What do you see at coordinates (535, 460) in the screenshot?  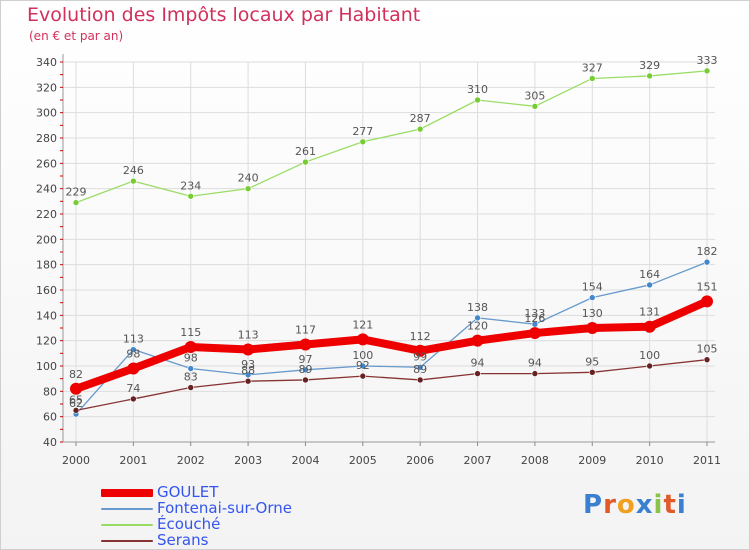 I see `x-tick-label: 2008` at bounding box center [535, 460].